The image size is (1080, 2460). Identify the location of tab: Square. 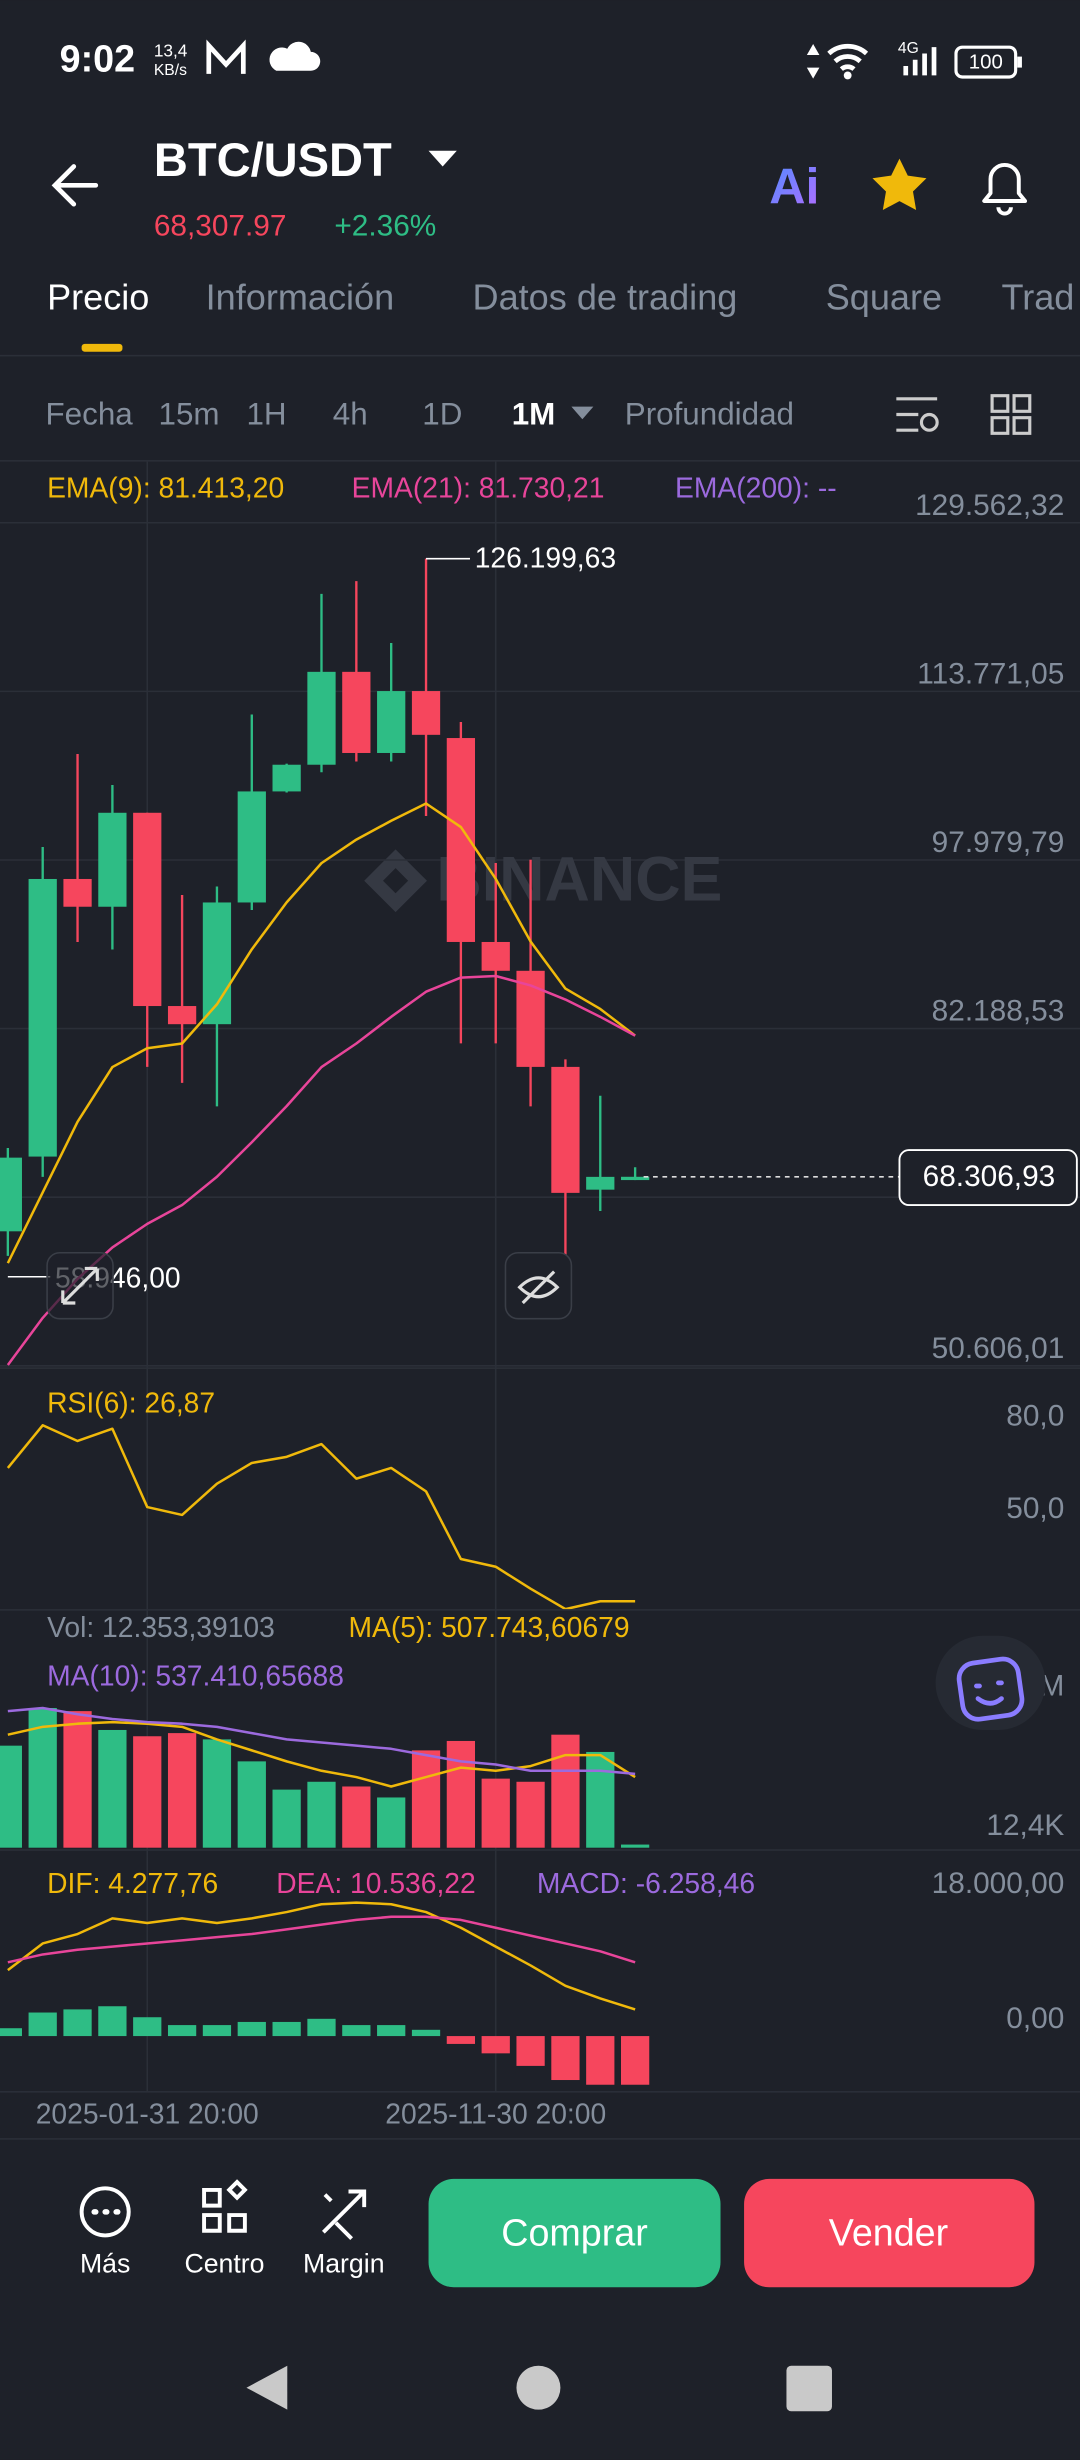
(884, 296).